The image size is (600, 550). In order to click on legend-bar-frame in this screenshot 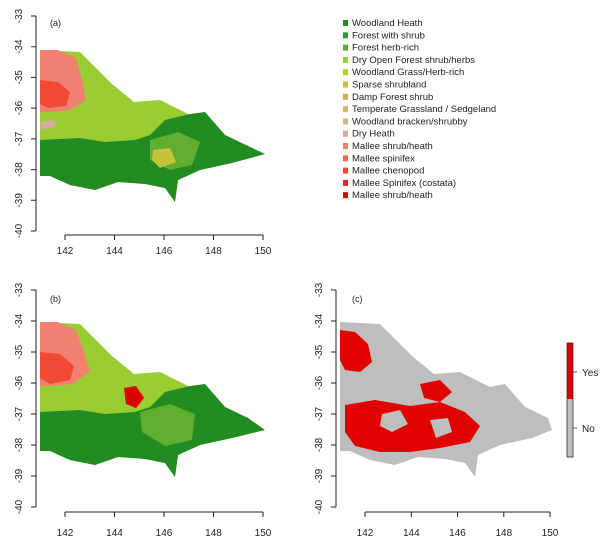, I will do `click(570, 400)`.